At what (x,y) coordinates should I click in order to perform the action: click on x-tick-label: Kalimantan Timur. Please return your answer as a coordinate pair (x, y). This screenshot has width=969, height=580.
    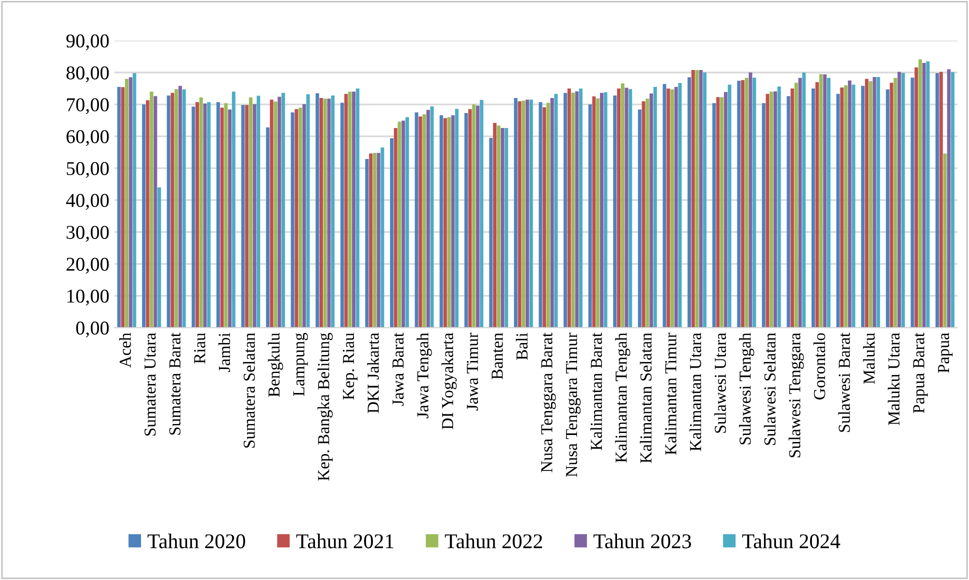
    Looking at the image, I should click on (670, 393).